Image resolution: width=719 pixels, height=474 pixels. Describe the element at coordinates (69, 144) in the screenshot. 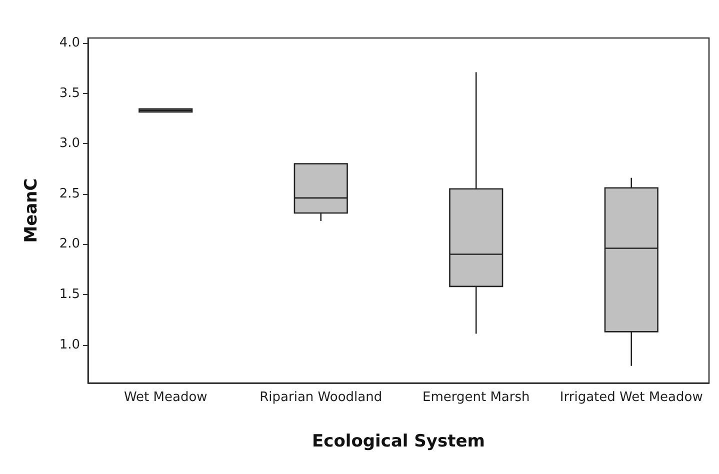

I see `y-tick-label: 3.0` at that location.